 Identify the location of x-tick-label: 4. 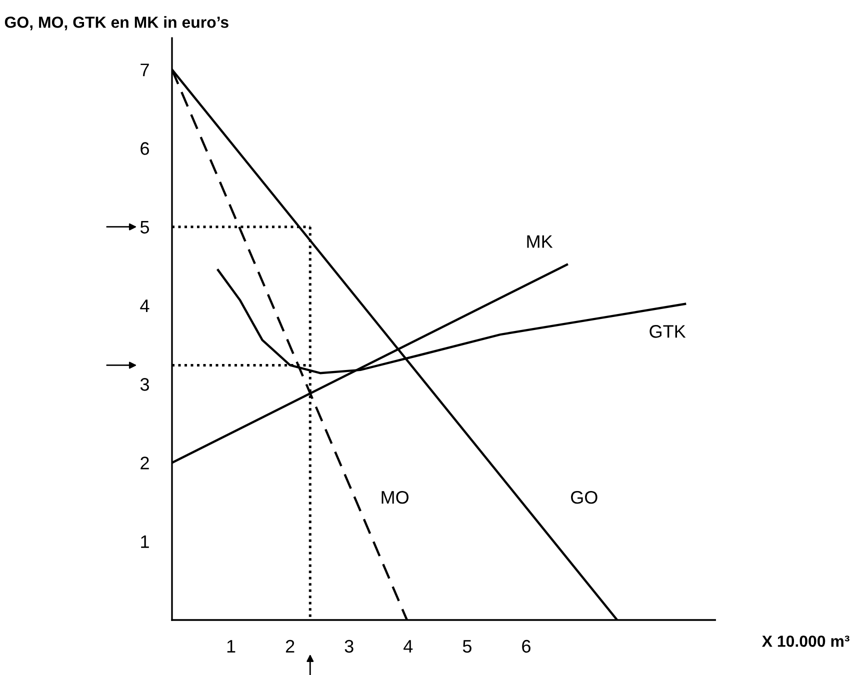
(408, 646).